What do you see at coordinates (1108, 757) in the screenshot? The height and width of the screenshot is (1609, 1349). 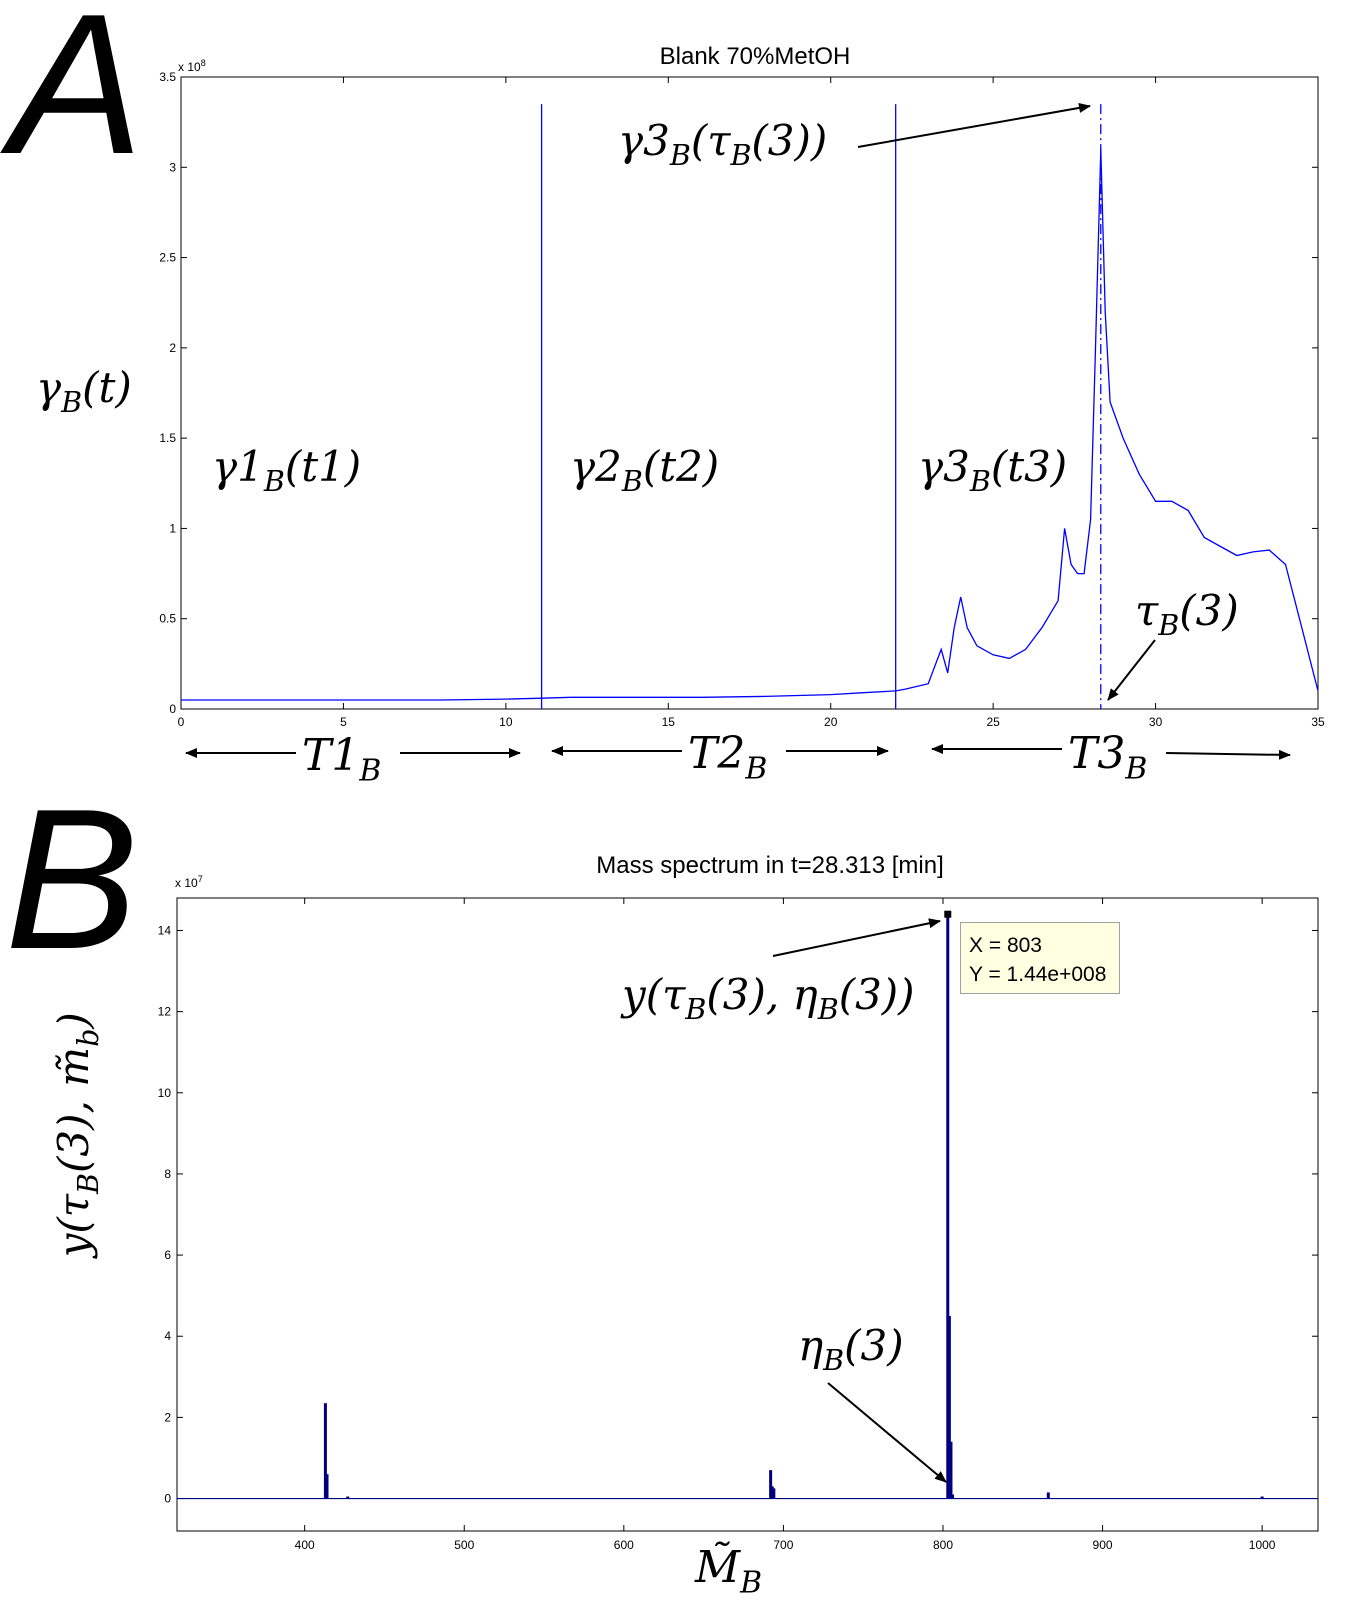 I see `annotation-T3: T3B` at bounding box center [1108, 757].